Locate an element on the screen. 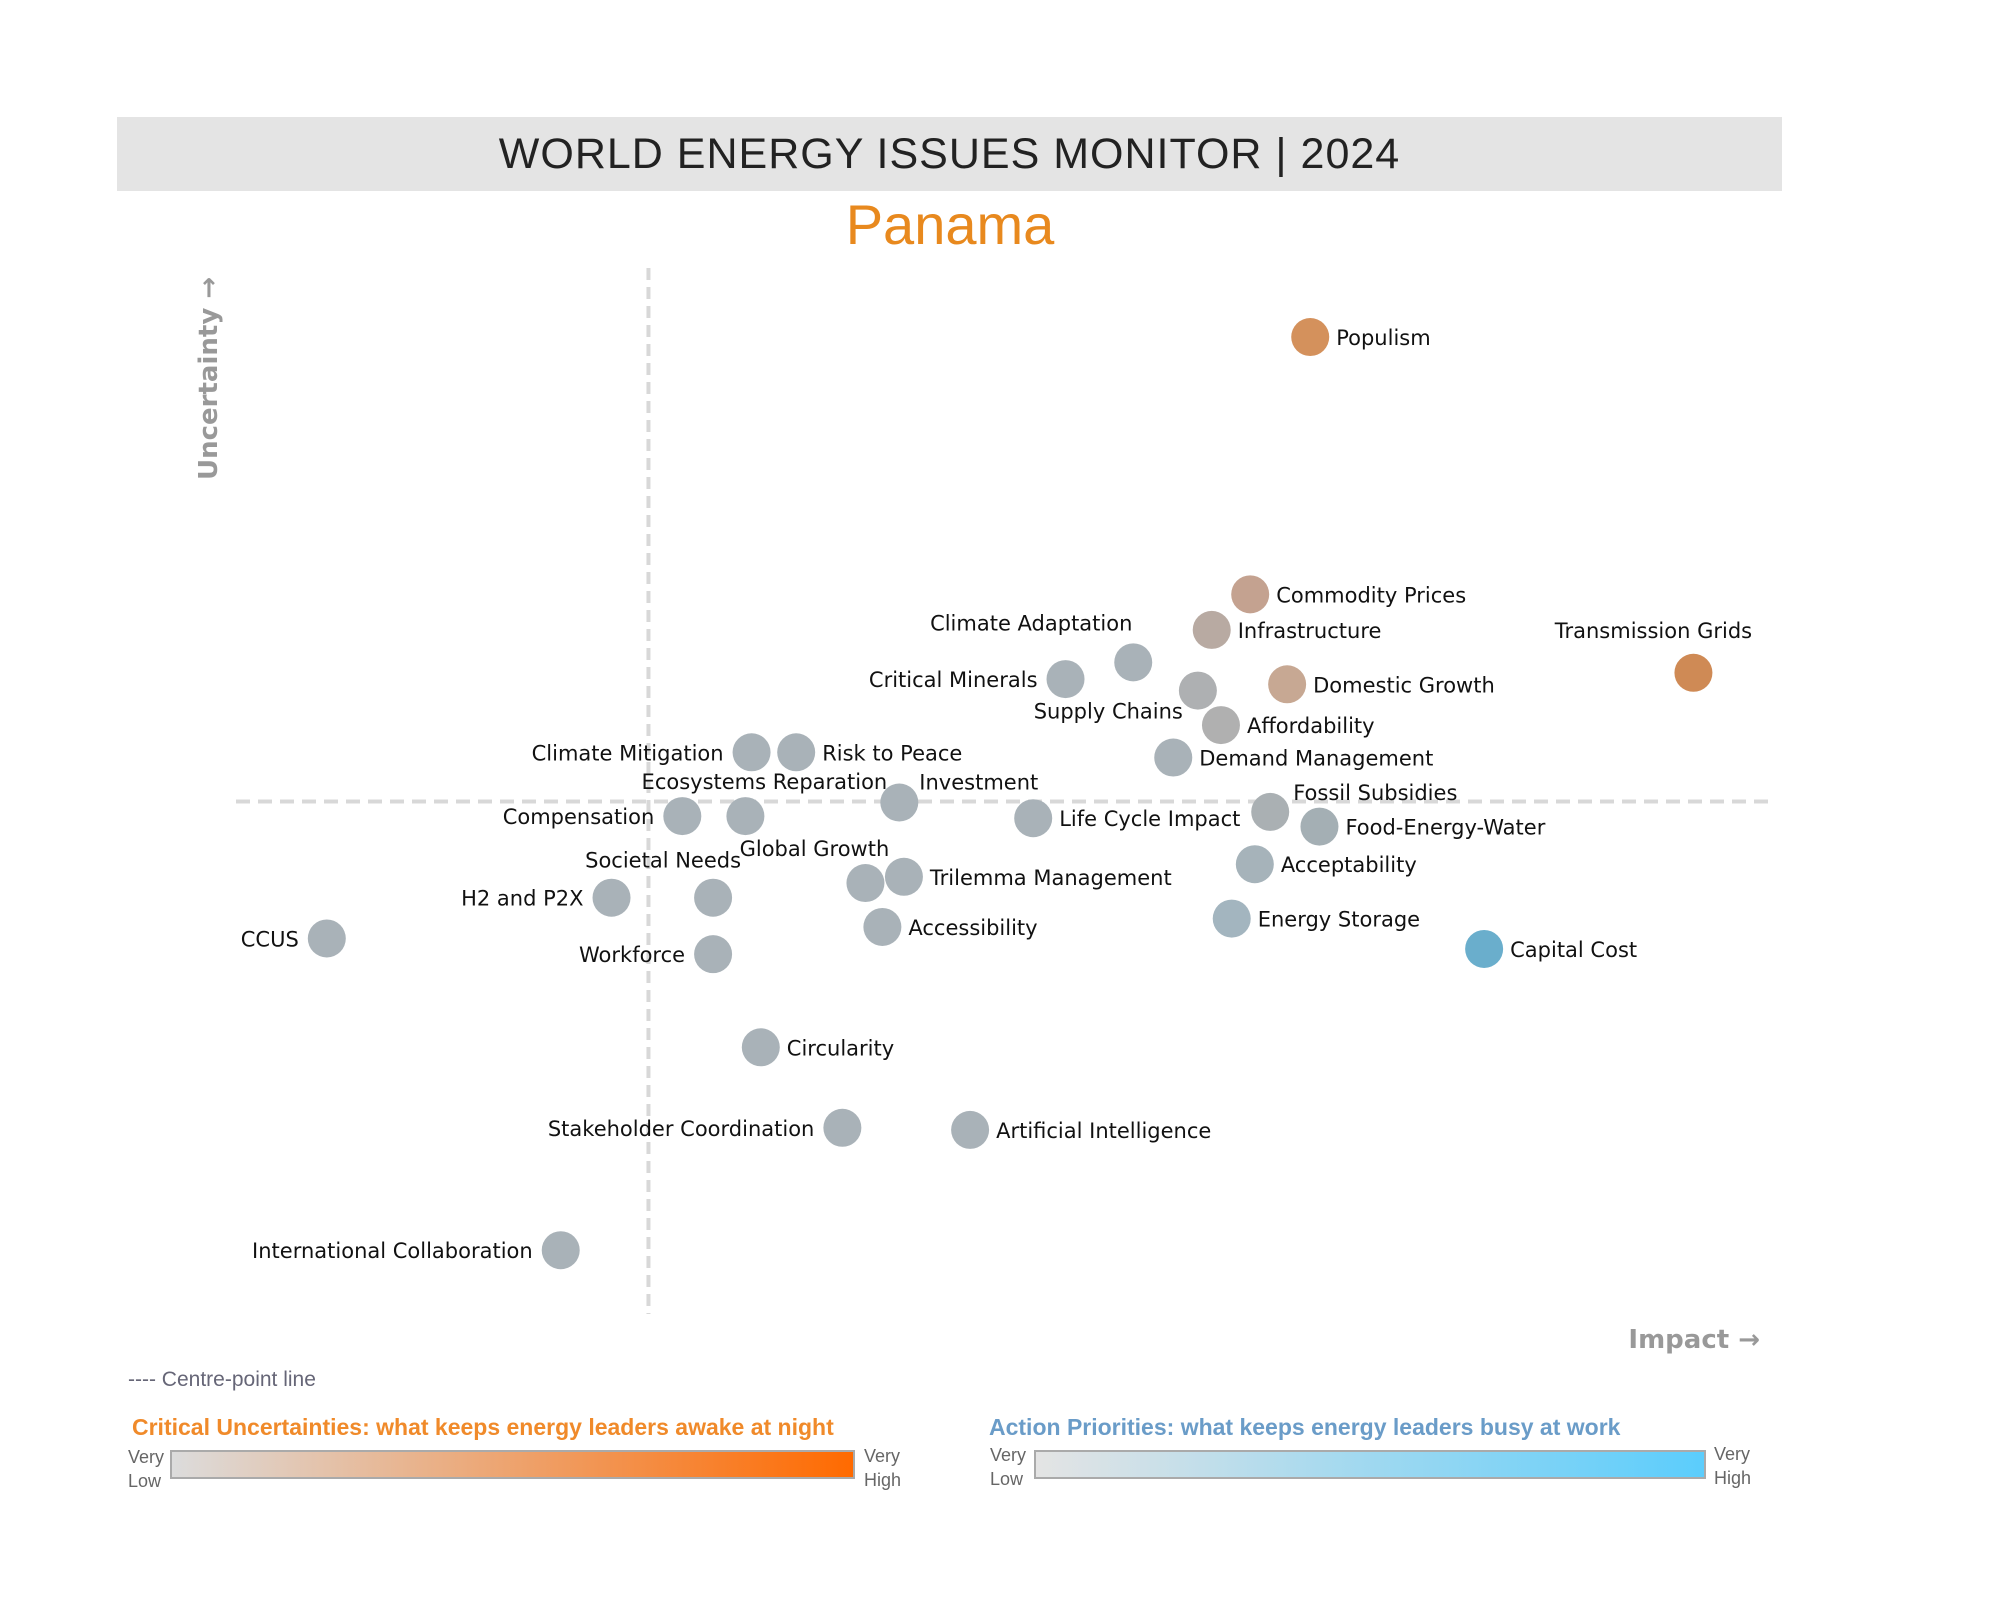 Image resolution: width=2000 pixels, height=1600 pixels. data-point: Infrastructure is located at coordinates (1287, 629).